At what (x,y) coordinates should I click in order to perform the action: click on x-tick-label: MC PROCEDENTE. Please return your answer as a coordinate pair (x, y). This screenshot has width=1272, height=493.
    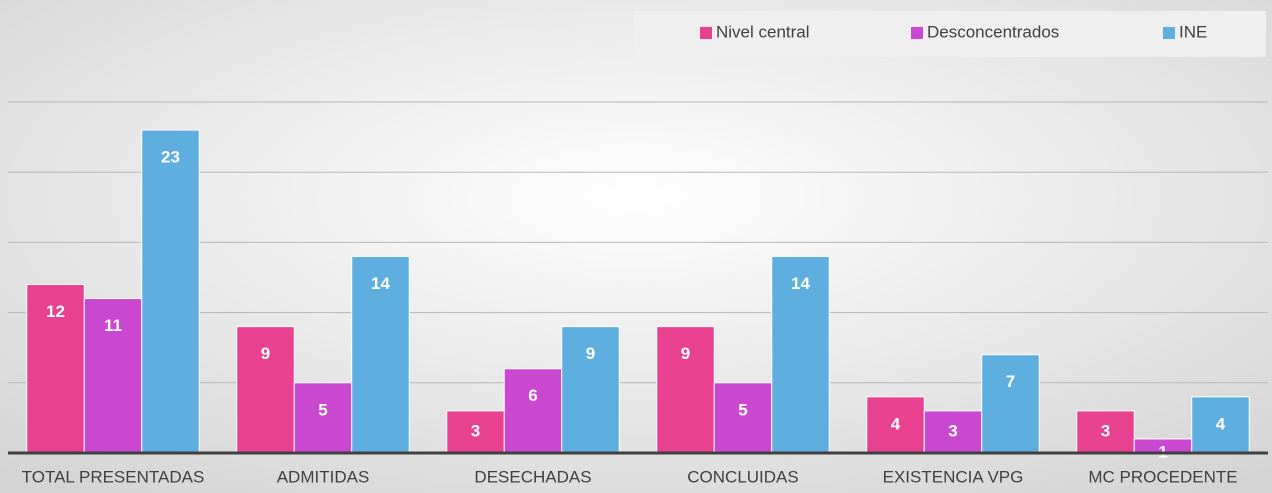
    Looking at the image, I should click on (1162, 476).